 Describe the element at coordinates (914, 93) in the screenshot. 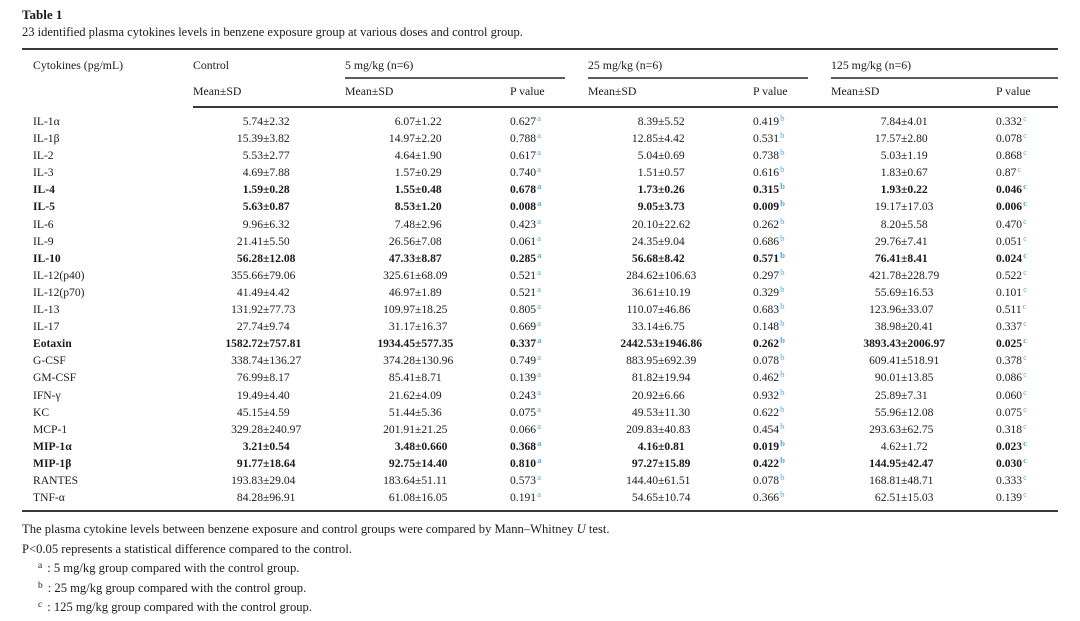

I see `subheader-mean-sd: Mean±SD` at that location.